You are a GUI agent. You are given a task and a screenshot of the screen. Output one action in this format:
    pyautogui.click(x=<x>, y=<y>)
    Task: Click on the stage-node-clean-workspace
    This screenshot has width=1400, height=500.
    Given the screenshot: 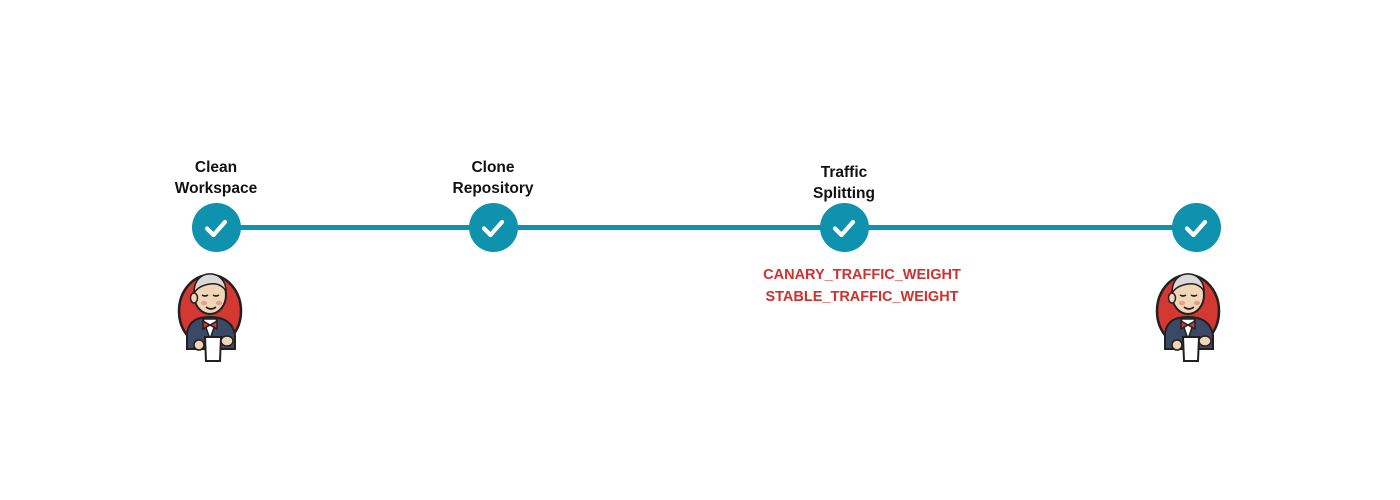 What is the action you would take?
    pyautogui.click(x=216, y=227)
    